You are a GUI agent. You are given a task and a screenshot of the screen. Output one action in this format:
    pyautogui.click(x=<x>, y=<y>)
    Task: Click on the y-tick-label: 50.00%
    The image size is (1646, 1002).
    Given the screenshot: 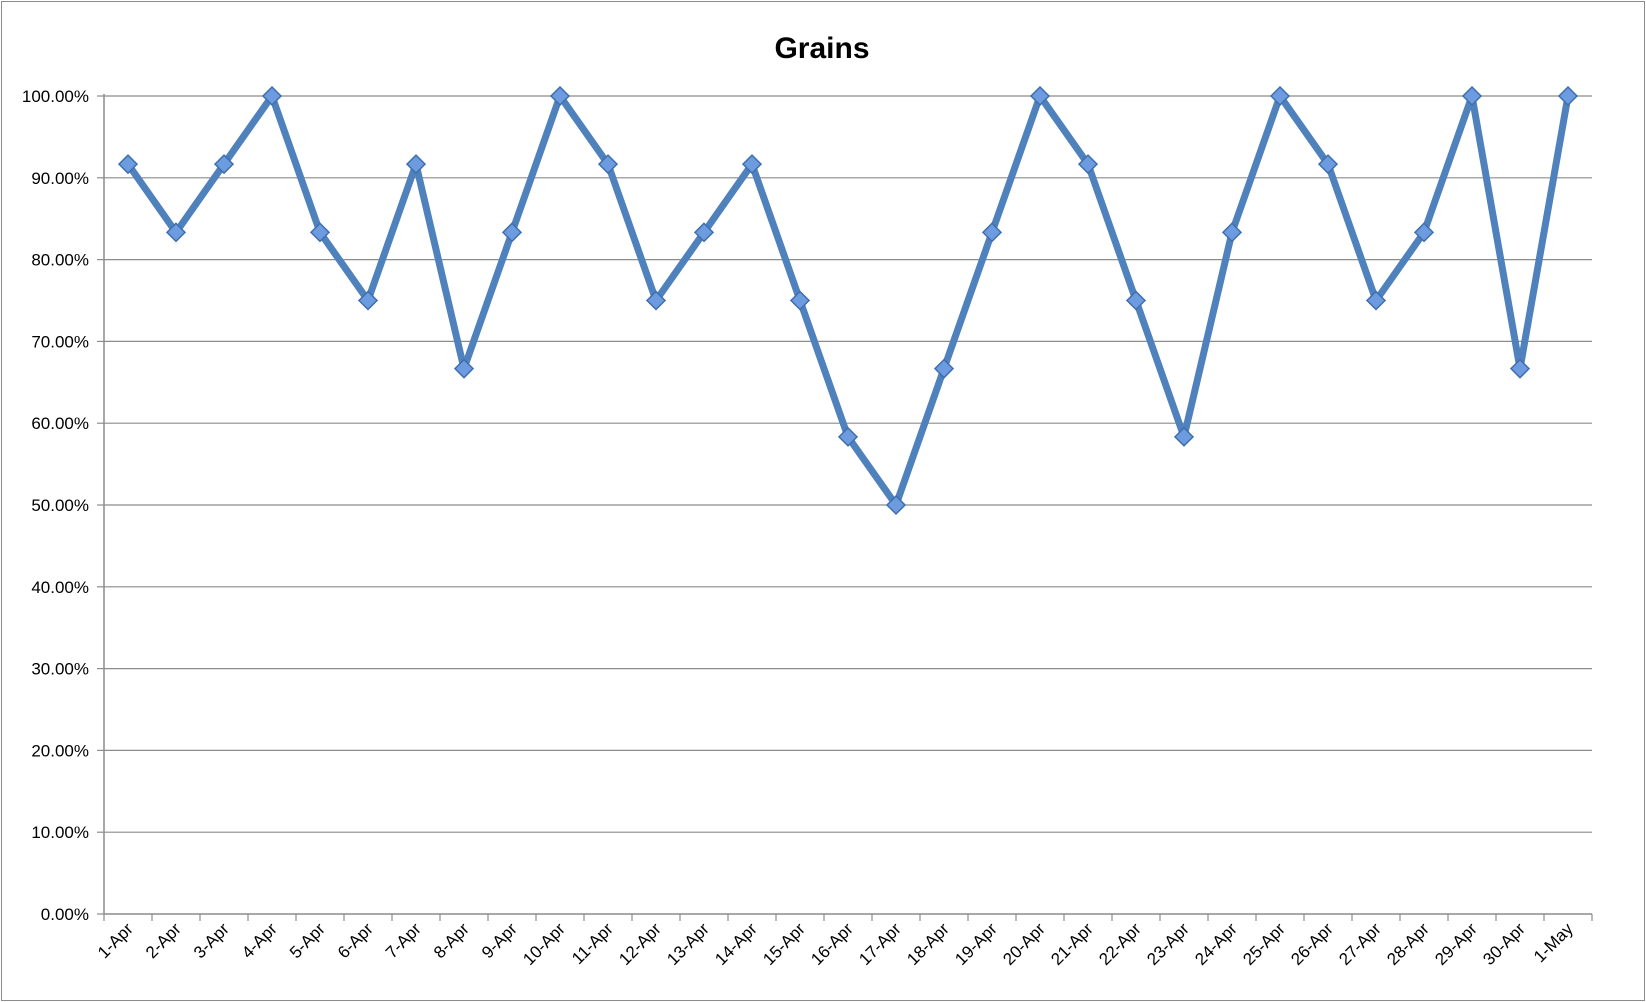 What is the action you would take?
    pyautogui.click(x=60, y=505)
    